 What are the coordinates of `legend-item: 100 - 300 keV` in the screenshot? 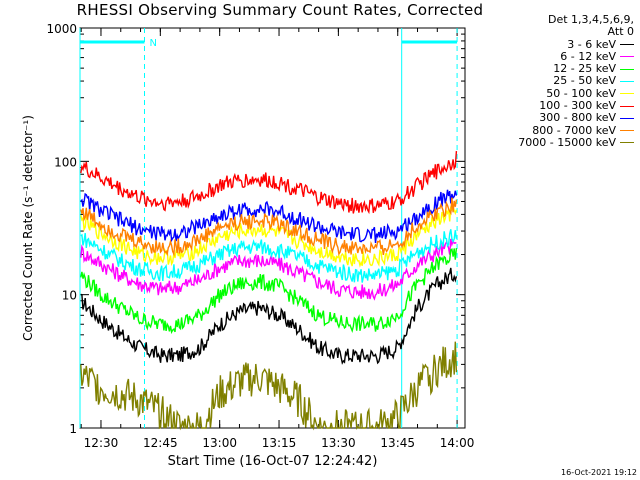 It's located at (576, 106).